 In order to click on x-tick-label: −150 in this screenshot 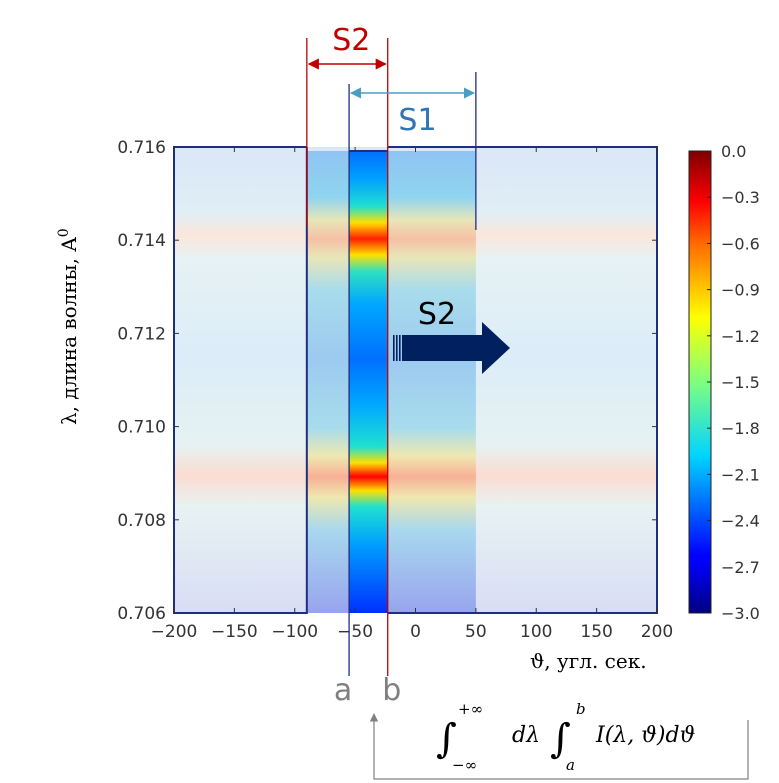, I will do `click(234, 632)`.